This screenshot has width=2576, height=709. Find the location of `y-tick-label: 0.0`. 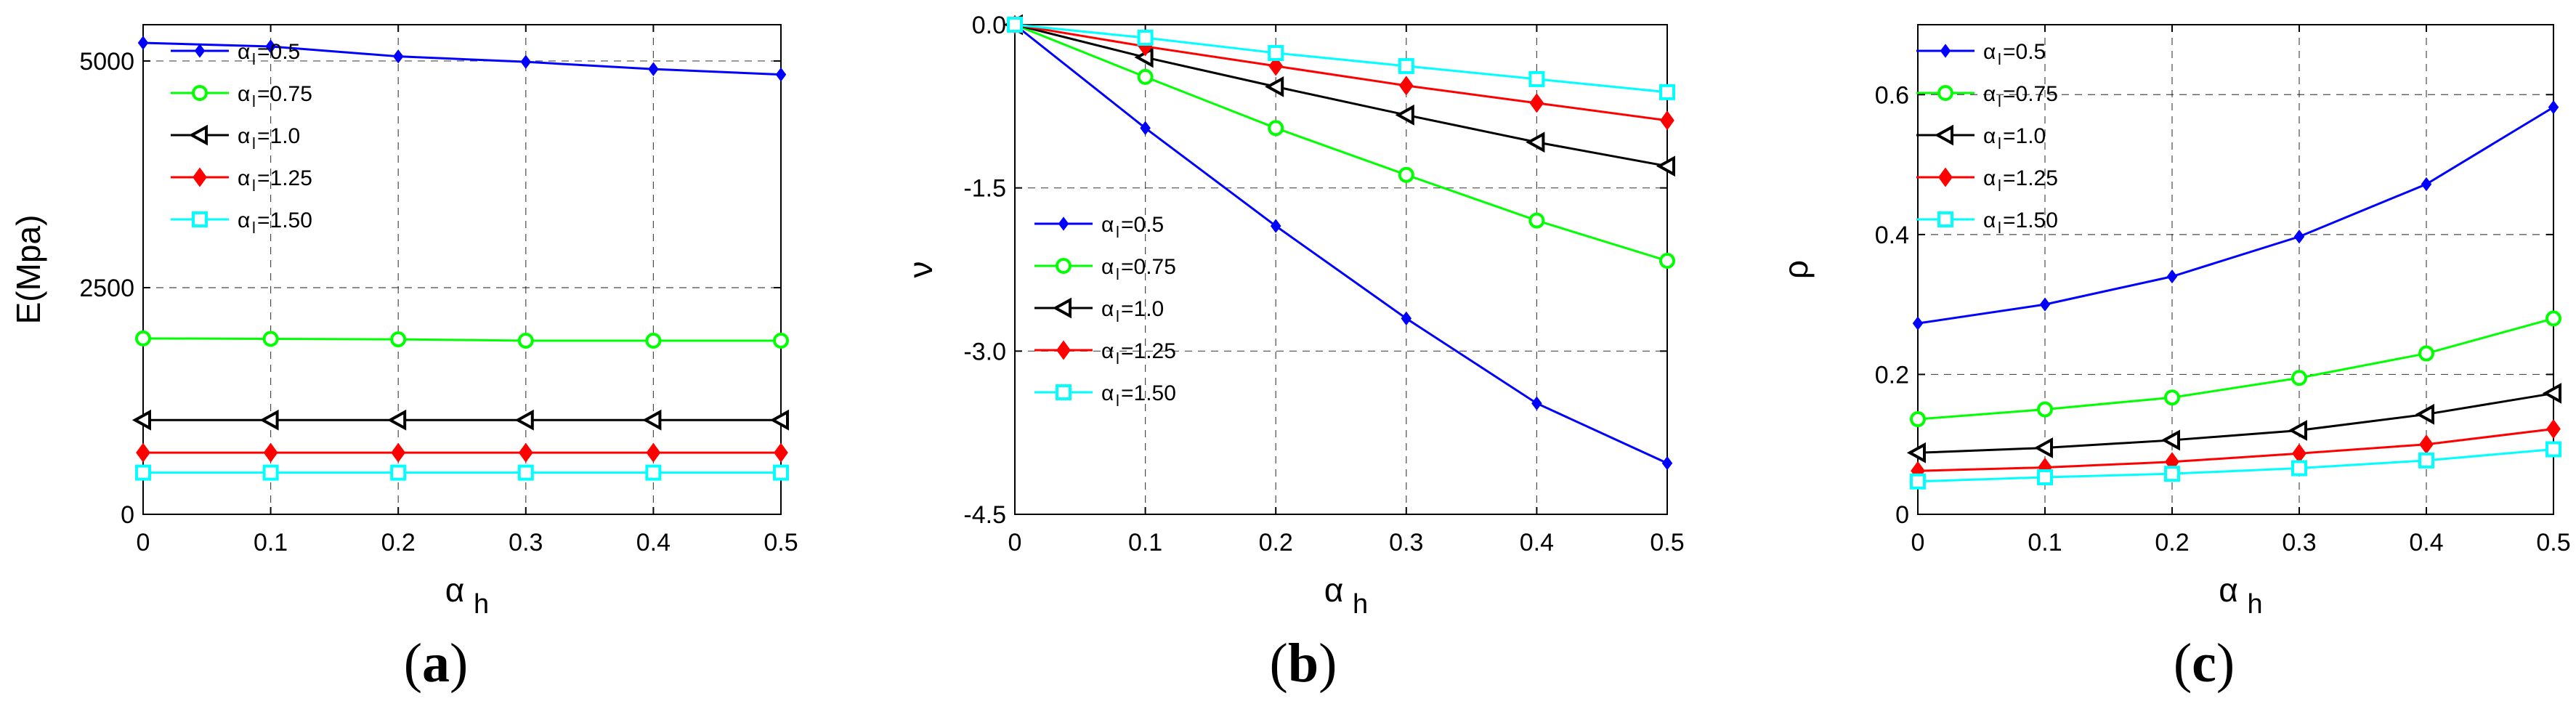

y-tick-label: 0.0 is located at coordinates (989, 25).